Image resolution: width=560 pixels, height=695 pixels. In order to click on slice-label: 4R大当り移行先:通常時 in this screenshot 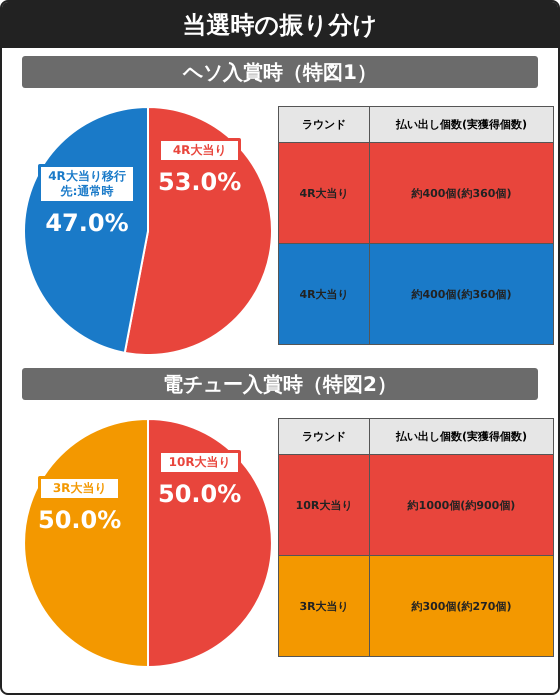, I will do `click(87, 184)`.